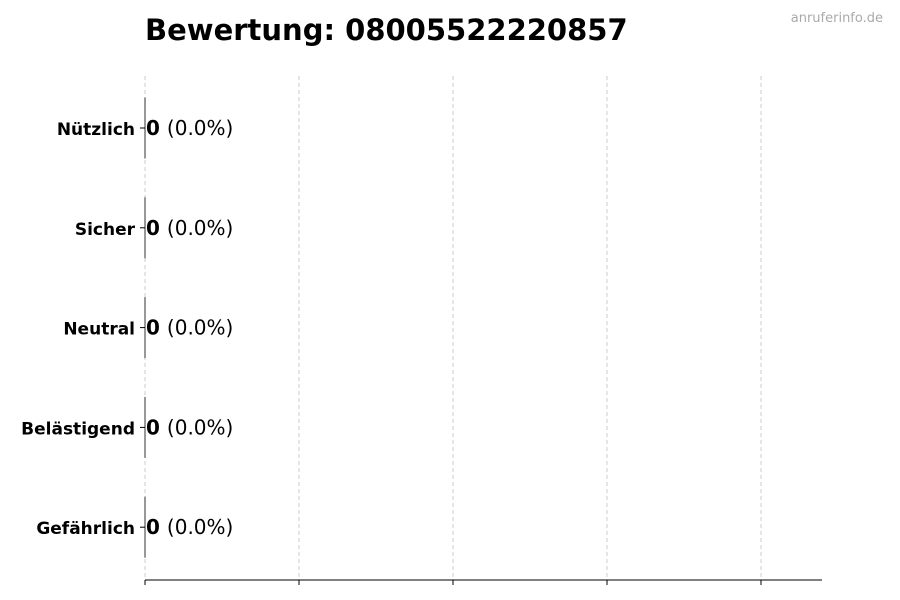  What do you see at coordinates (85, 529) in the screenshot?
I see `category-label: Gefährlich` at bounding box center [85, 529].